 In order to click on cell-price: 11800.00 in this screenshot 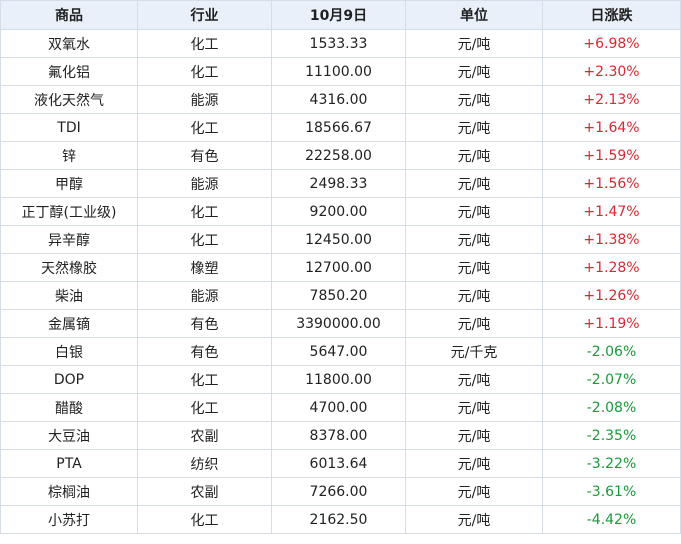, I will do `click(338, 379)`.